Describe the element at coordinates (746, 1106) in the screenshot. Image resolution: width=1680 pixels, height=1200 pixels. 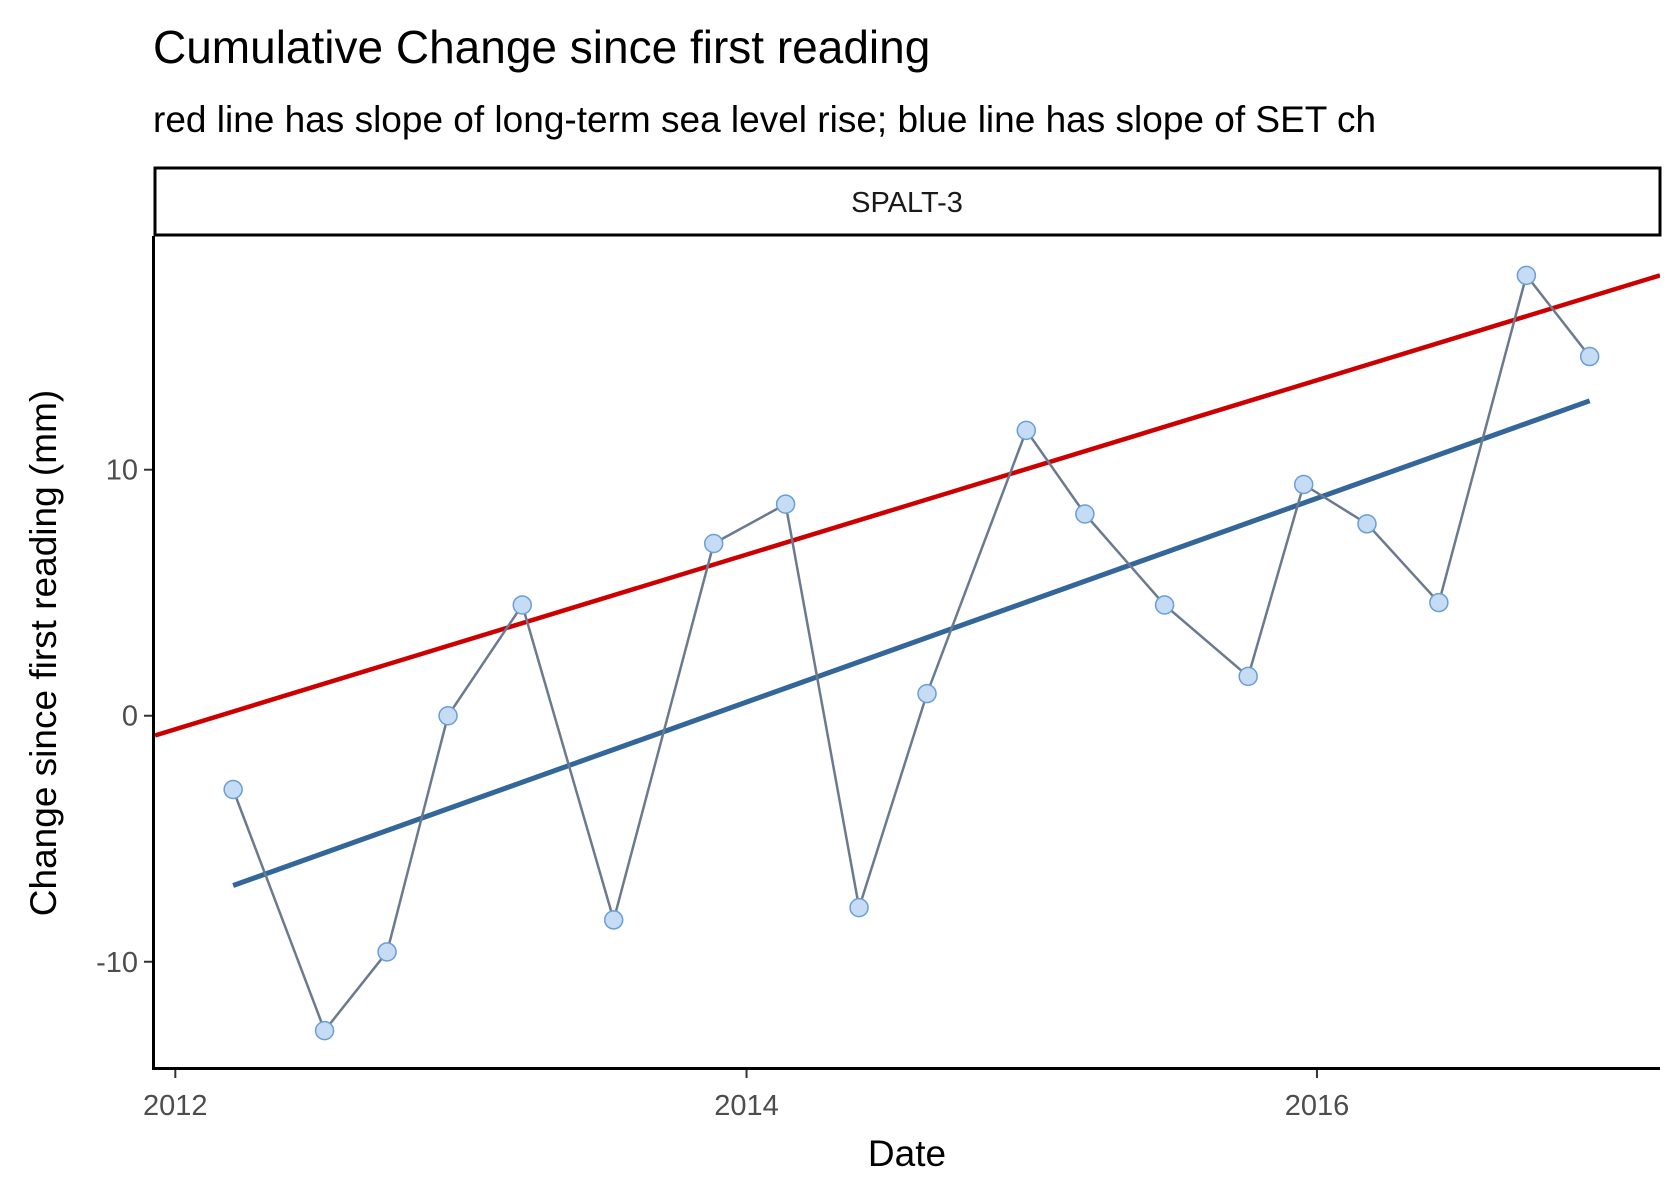
I see `x-tick-label: 2014` at that location.